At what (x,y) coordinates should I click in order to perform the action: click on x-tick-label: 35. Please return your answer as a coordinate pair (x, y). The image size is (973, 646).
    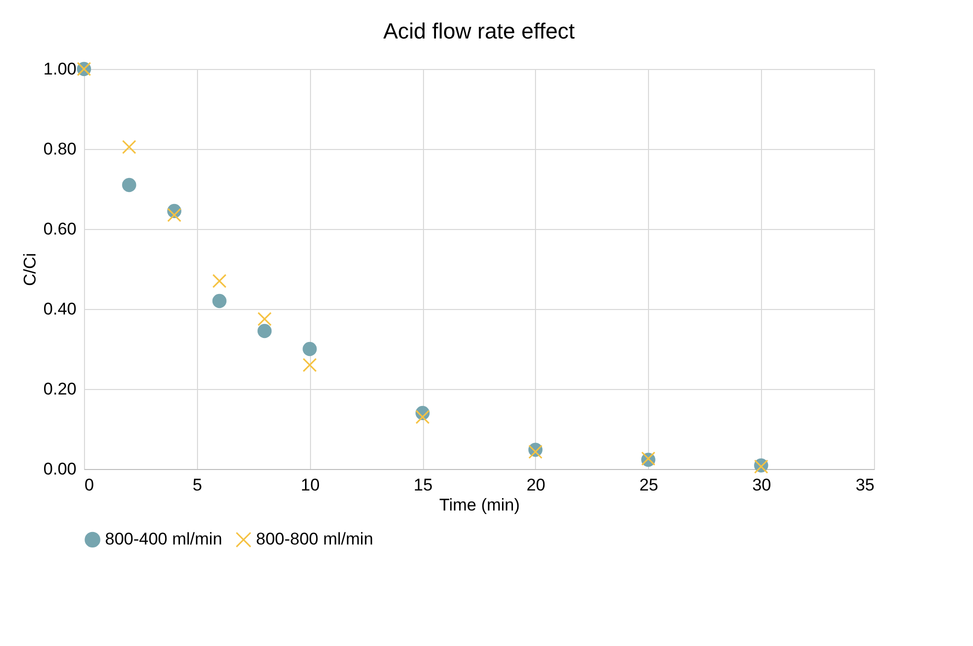
    Looking at the image, I should click on (865, 485).